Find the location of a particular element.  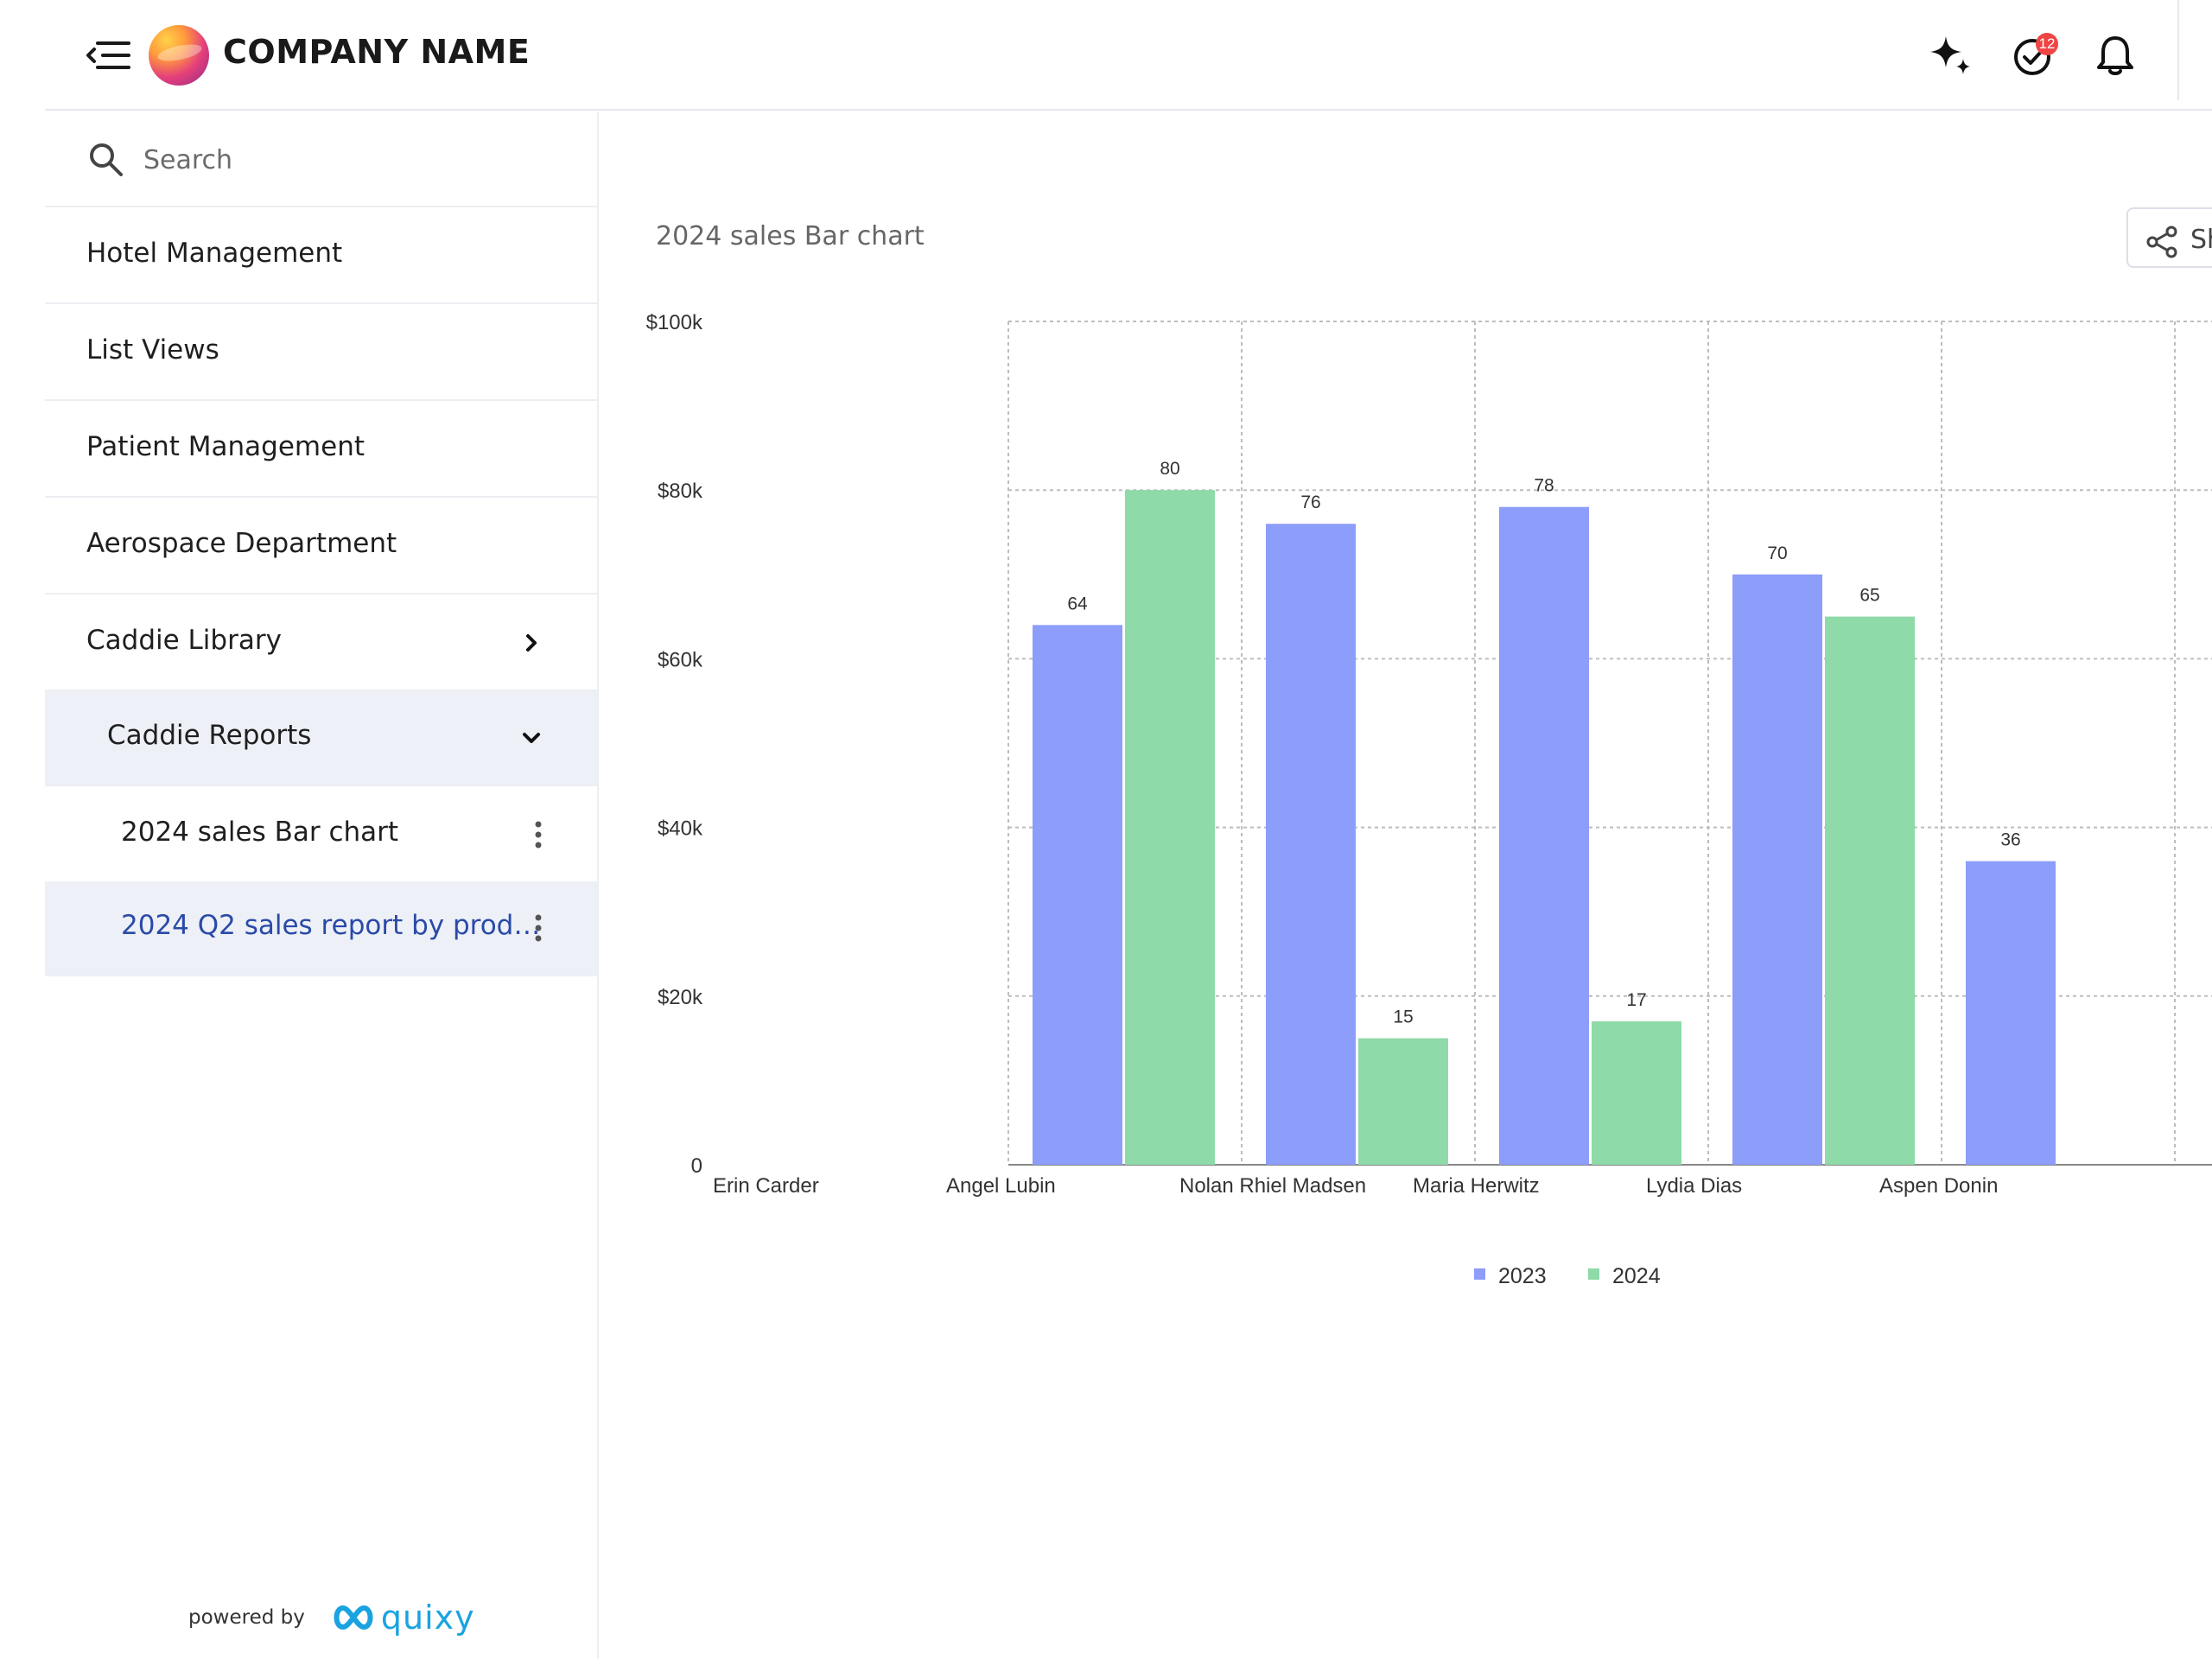

page-title: 2024 sales Bar chart is located at coordinates (790, 236).